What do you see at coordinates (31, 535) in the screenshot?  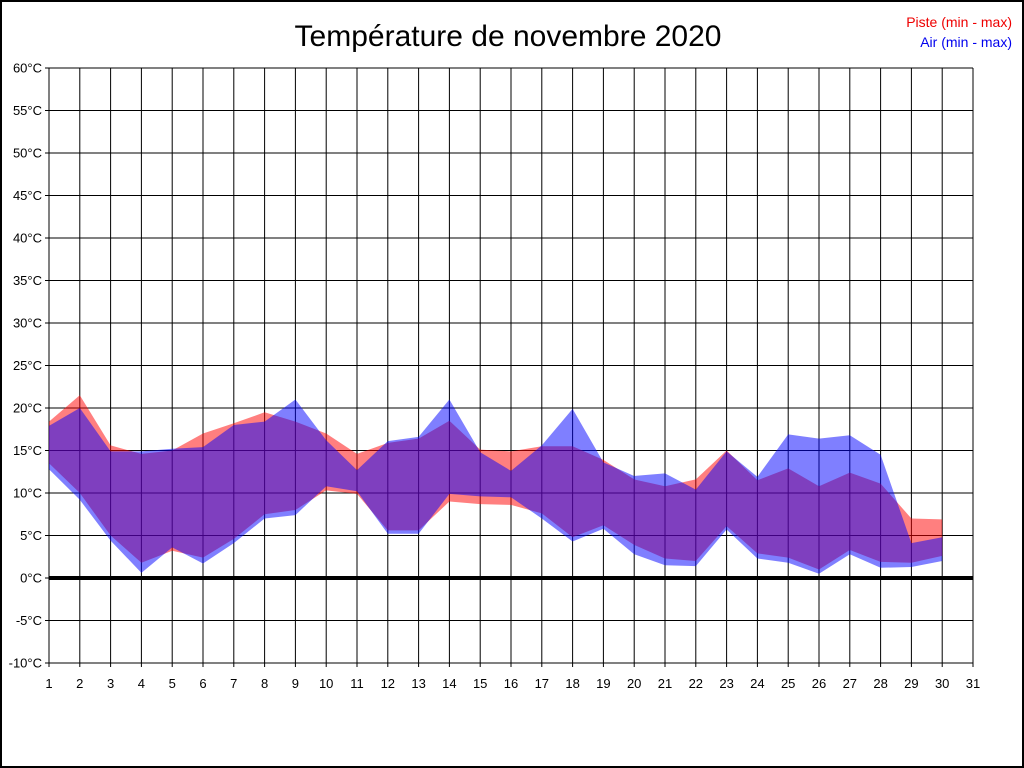 I see `svg-text: 5°C` at bounding box center [31, 535].